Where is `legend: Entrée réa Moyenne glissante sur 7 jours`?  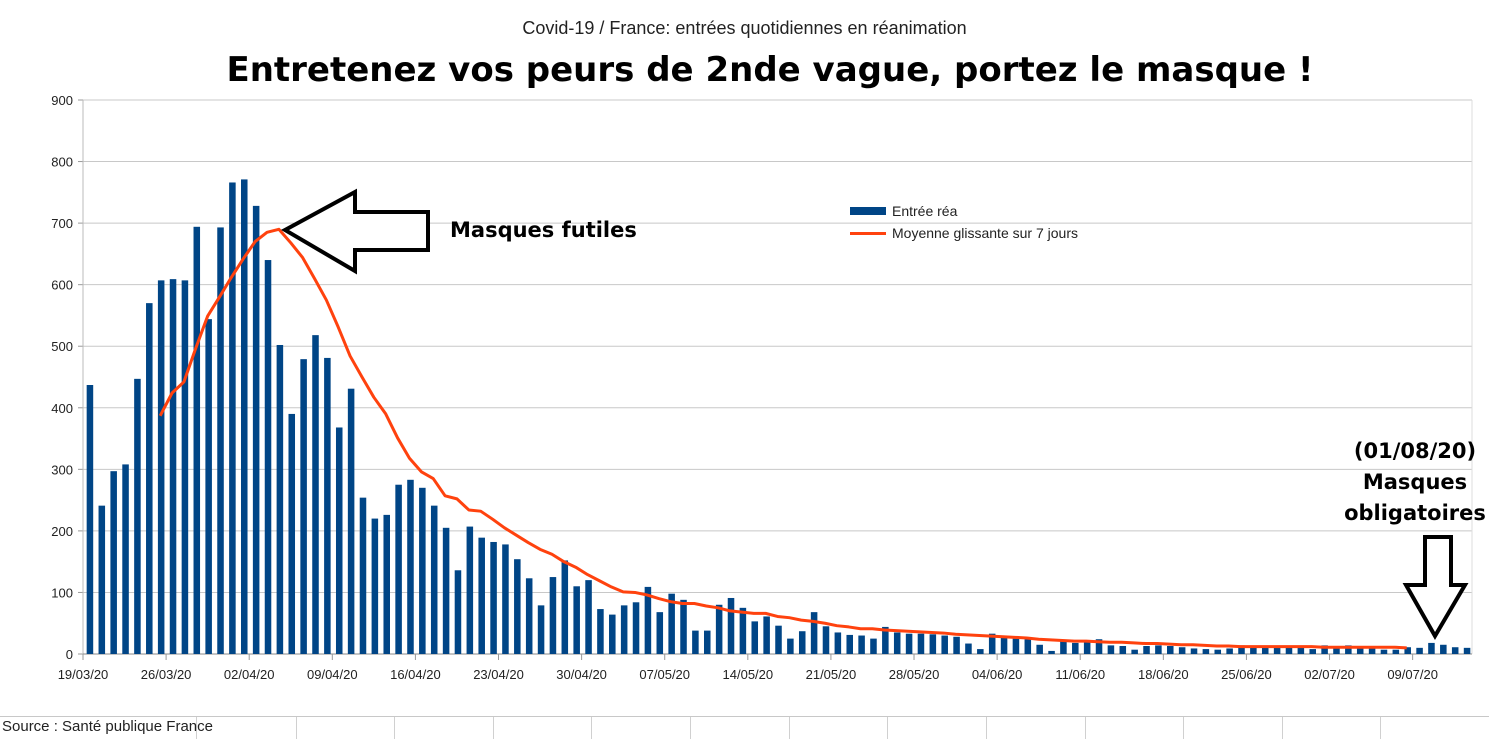
legend: Entrée réa Moyenne glissante sur 7 jours is located at coordinates (964, 222).